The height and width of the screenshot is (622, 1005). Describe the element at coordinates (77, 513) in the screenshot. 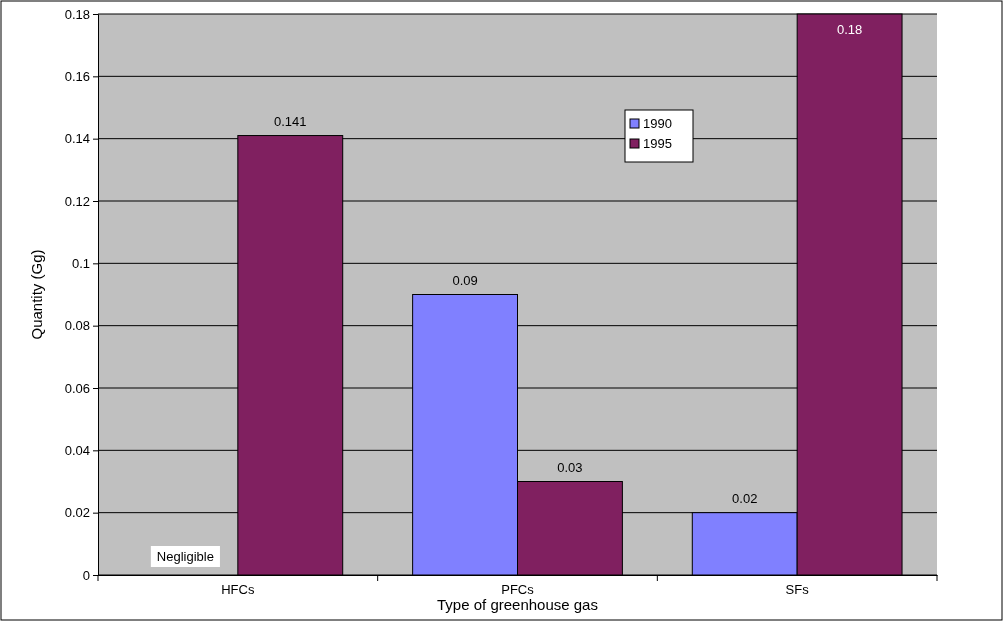

I see `y-tick-label: 0.02` at that location.